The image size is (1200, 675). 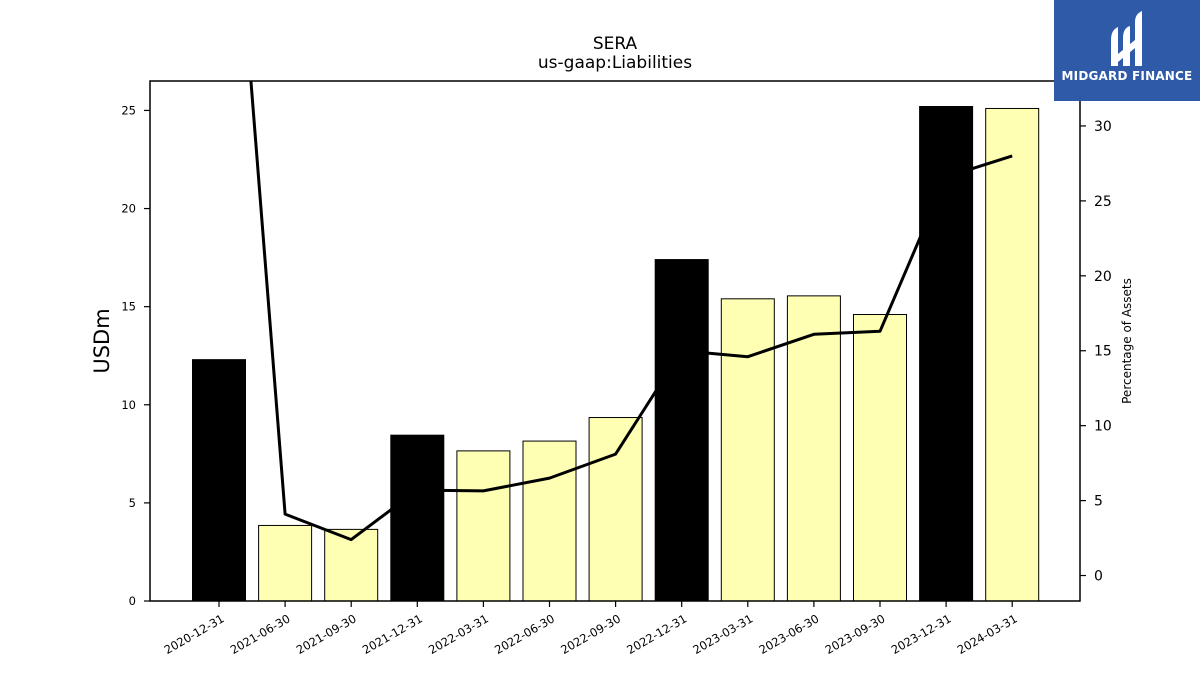 I want to click on x-tick-label: 2023-03-31, so click(x=722, y=634).